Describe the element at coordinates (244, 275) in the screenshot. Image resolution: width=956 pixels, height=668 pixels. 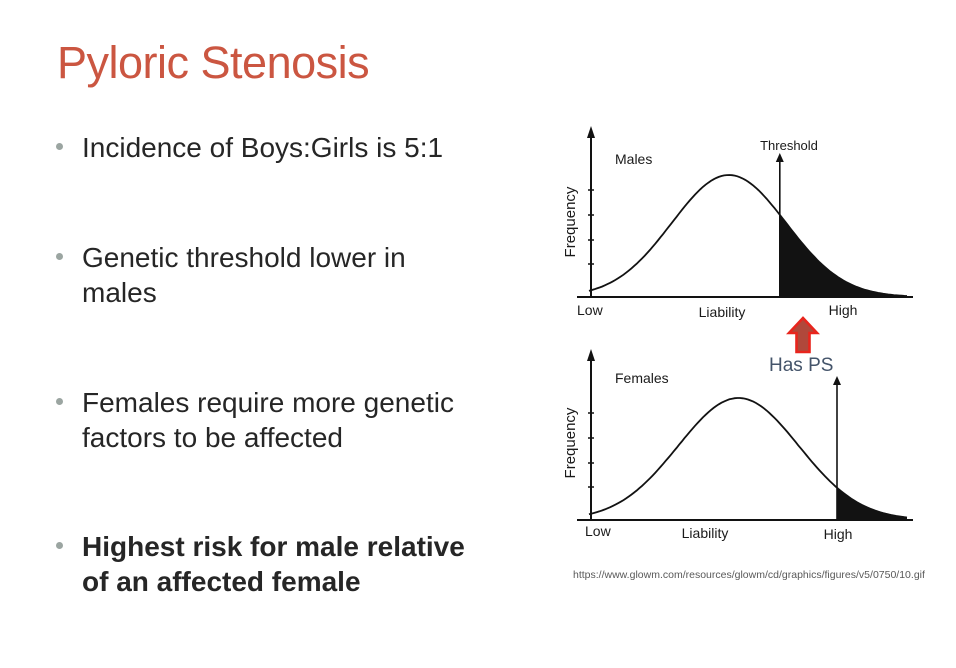
I see `bullet-text: Genetic threshold lower in males` at that location.